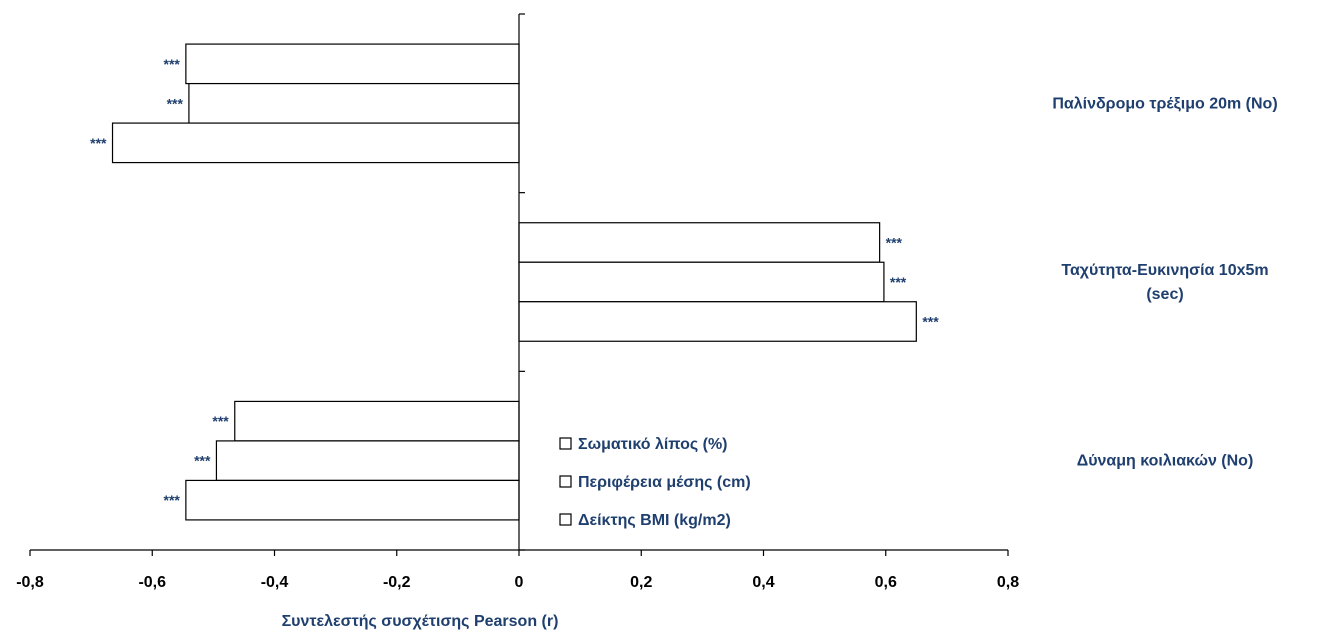  Describe the element at coordinates (519, 582) in the screenshot. I see `x-tick-label: 0` at that location.